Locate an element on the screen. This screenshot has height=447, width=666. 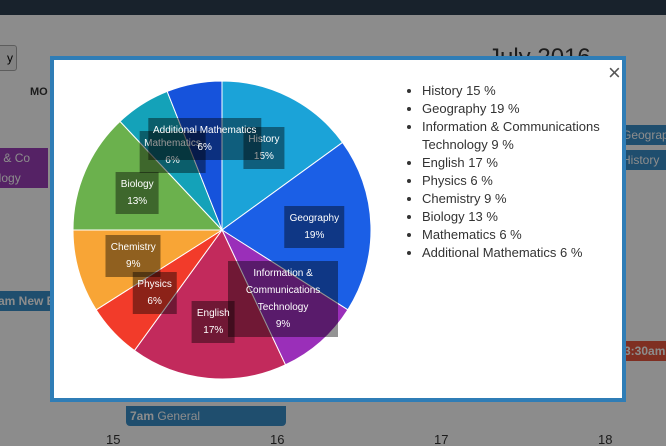
slice-name: History is located at coordinates (264, 139).